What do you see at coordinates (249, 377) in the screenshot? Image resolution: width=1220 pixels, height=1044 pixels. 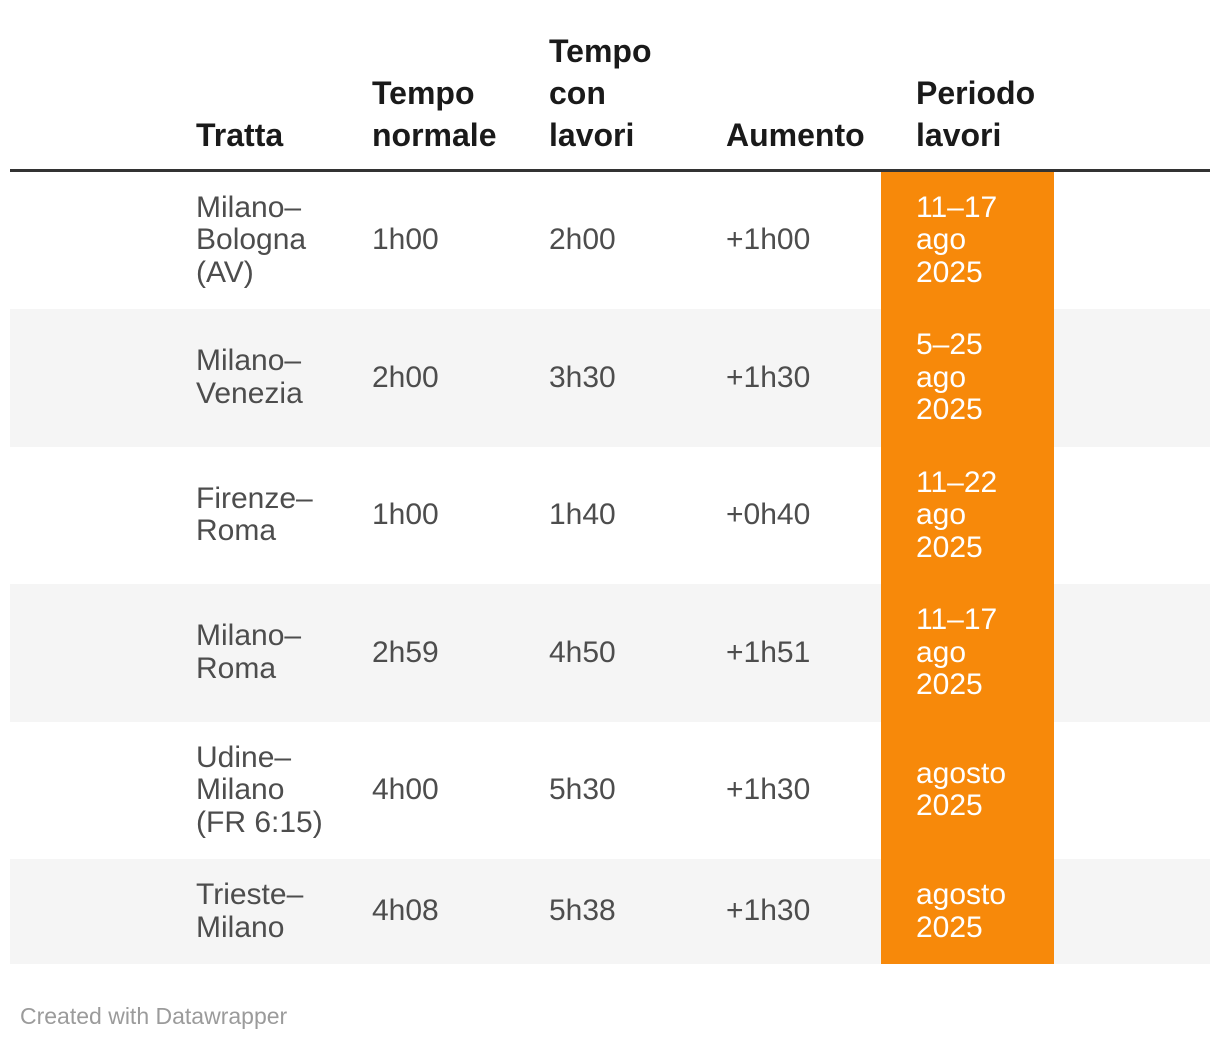 I see `cell-tratta: Milano– Venezia` at bounding box center [249, 377].